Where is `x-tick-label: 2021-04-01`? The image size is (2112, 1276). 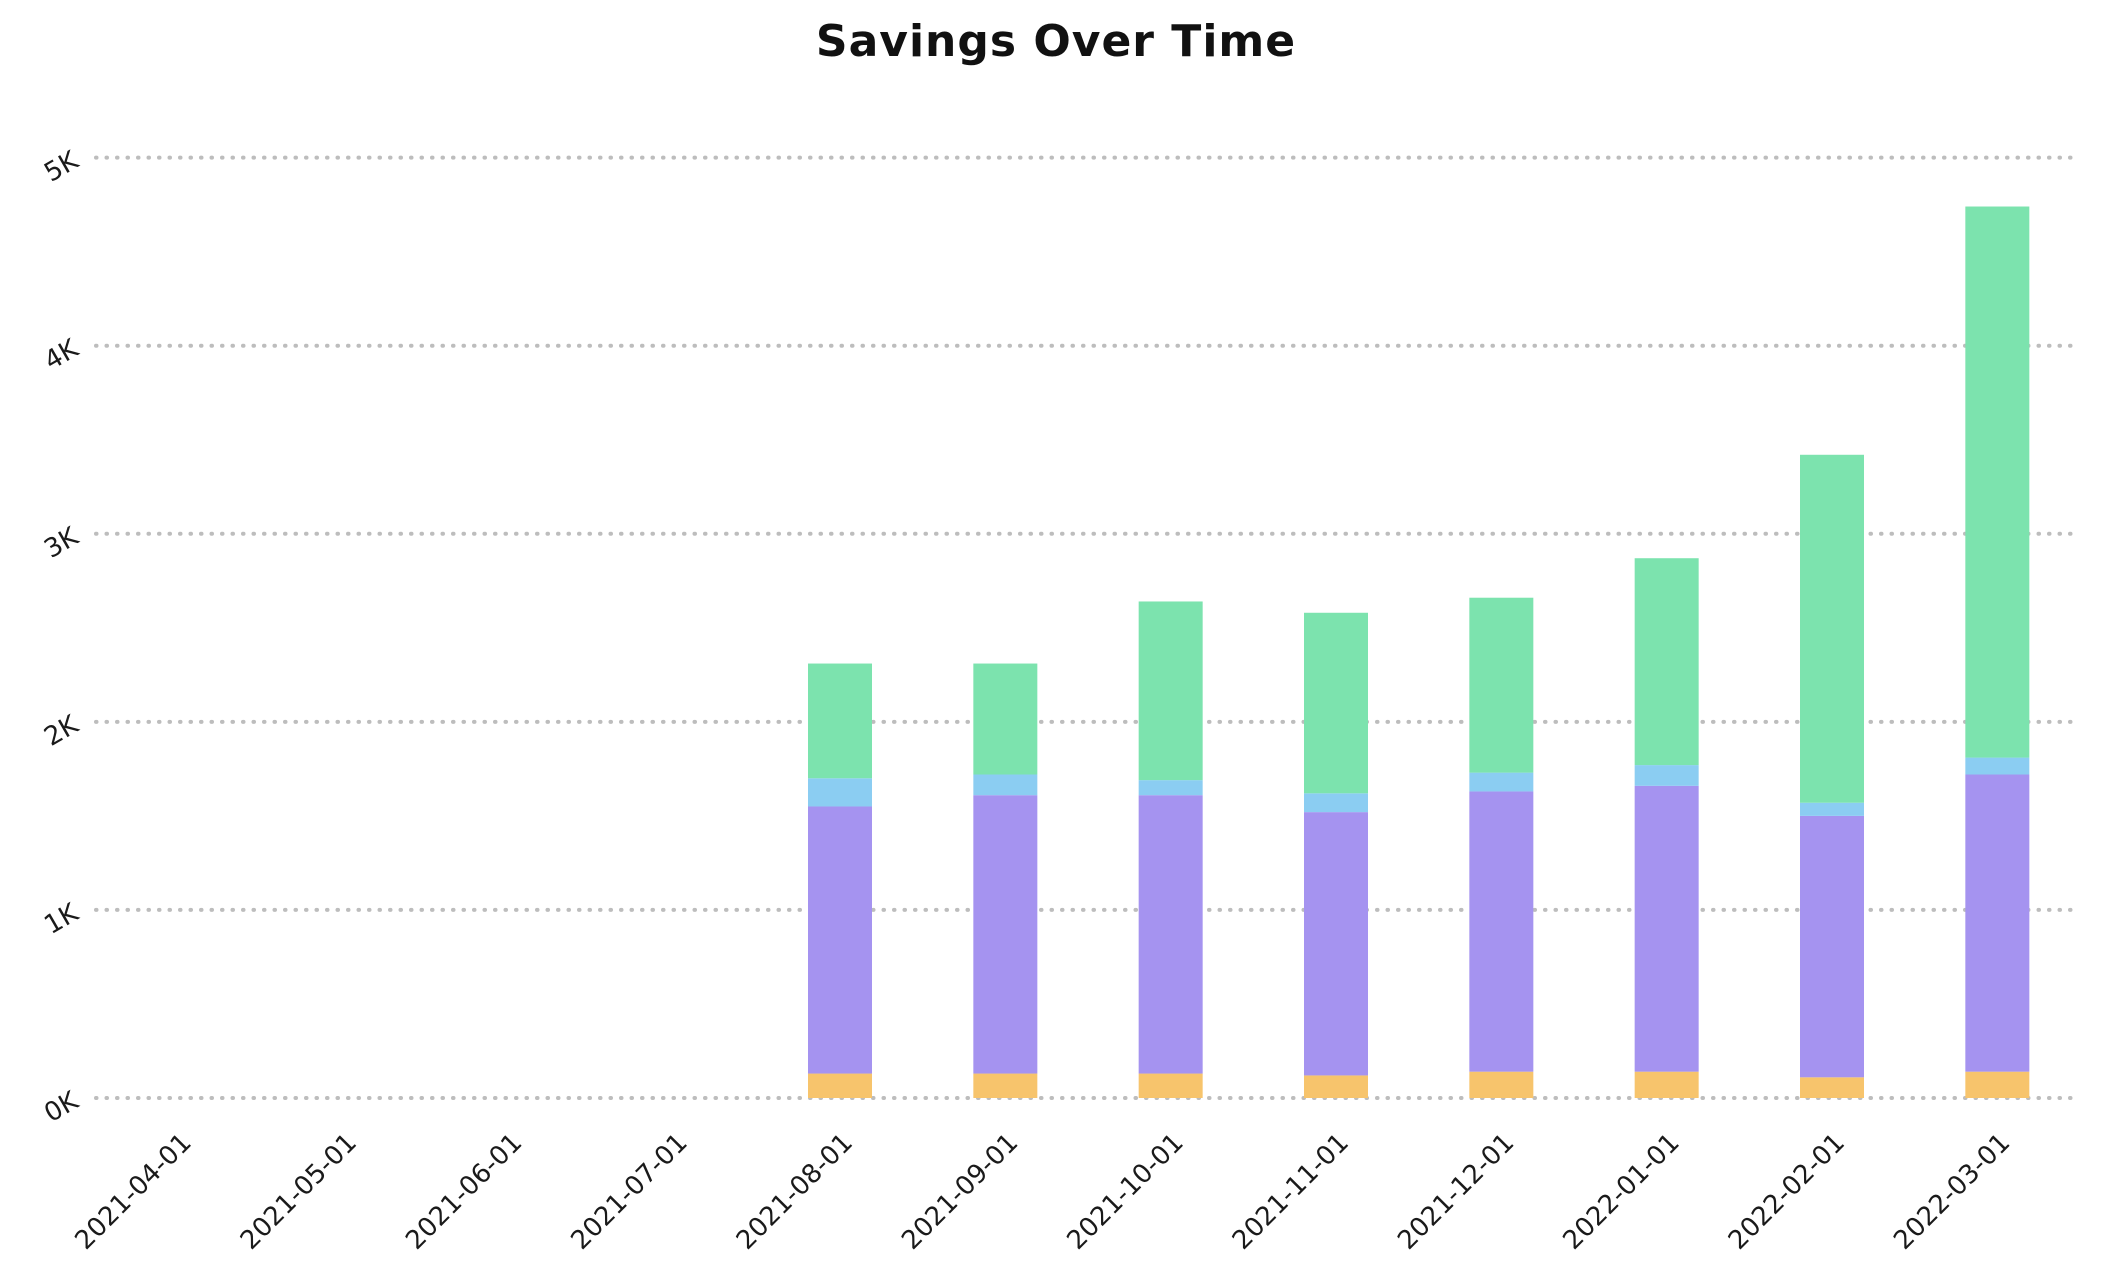
x-tick-label: 2021-04-01 is located at coordinates (134, 1192).